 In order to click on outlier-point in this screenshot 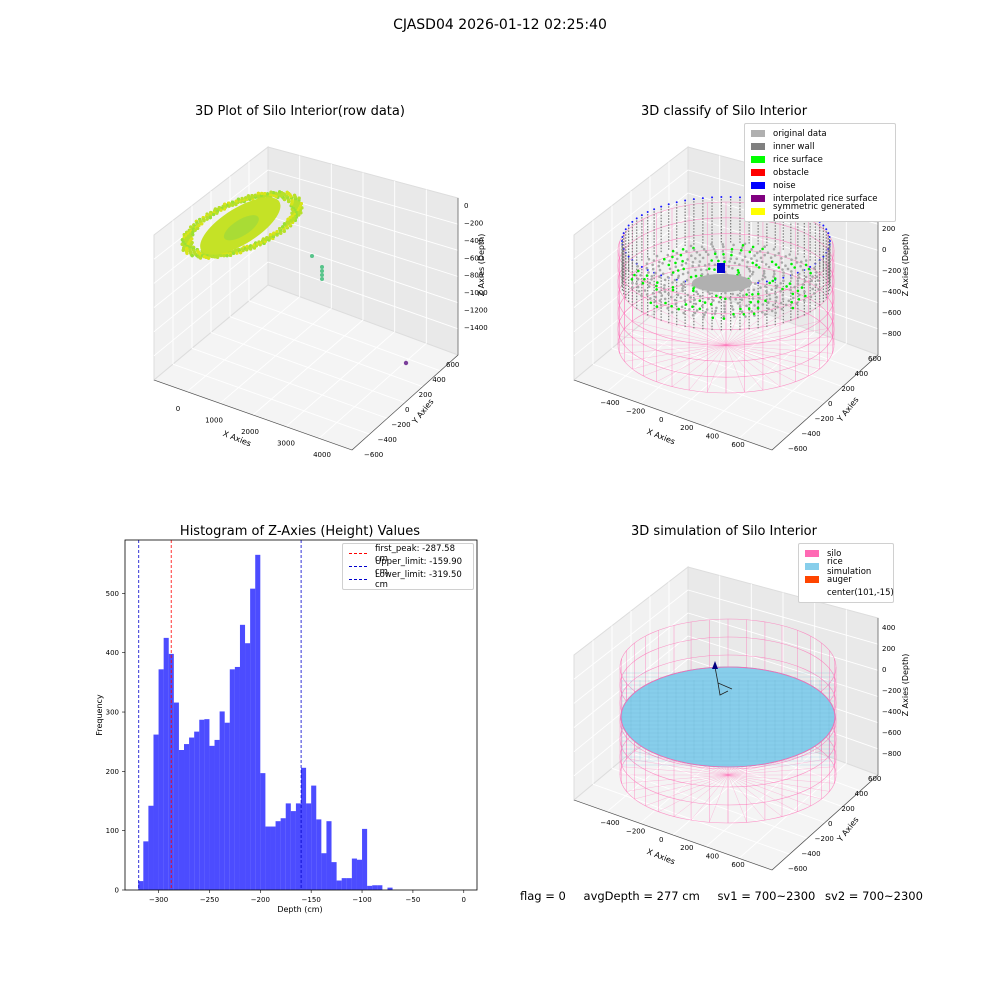, I will do `click(322, 271)`.